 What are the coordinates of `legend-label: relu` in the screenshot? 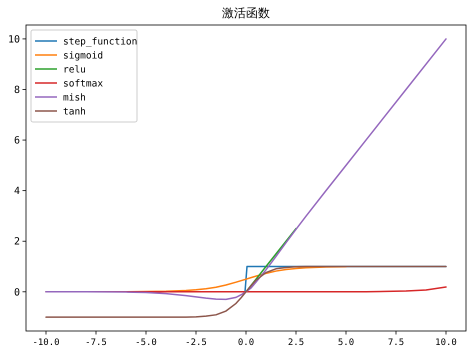 It's located at (74, 70).